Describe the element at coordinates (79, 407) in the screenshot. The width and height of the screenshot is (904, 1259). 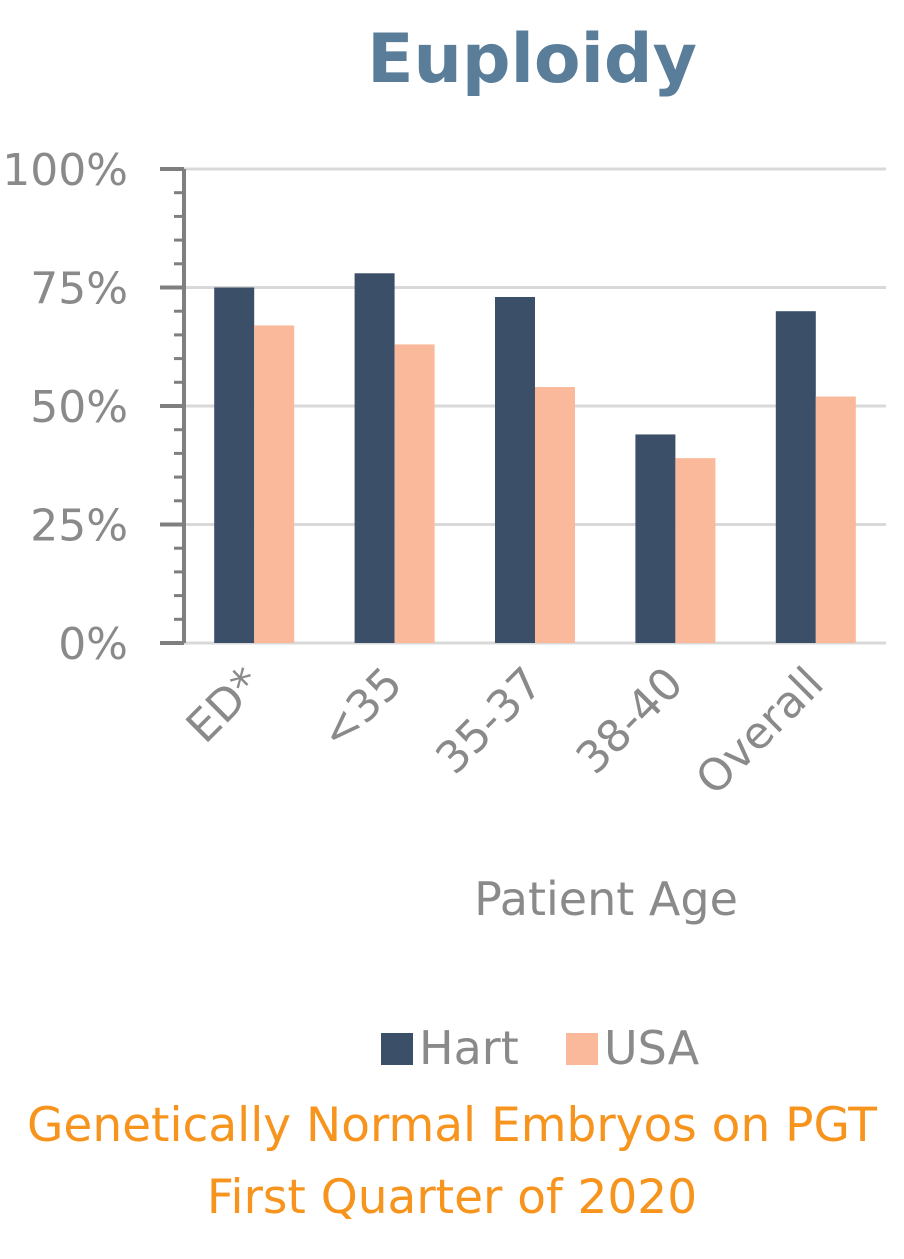
I see `y-tick-label: 50%` at that location.